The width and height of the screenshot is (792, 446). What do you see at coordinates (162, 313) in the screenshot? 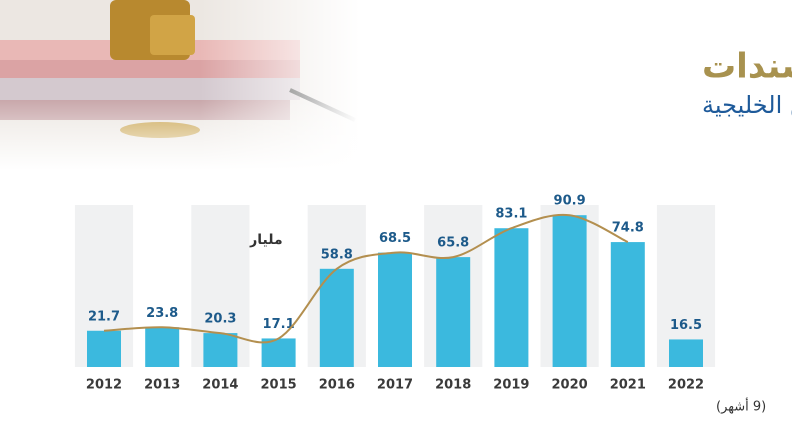
I see `value-label: 23.8` at bounding box center [162, 313].